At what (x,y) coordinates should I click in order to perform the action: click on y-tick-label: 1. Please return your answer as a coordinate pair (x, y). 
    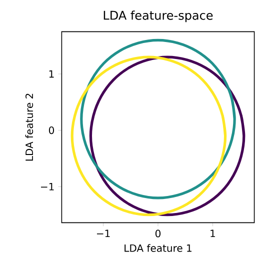
    Looking at the image, I should click on (51, 74).